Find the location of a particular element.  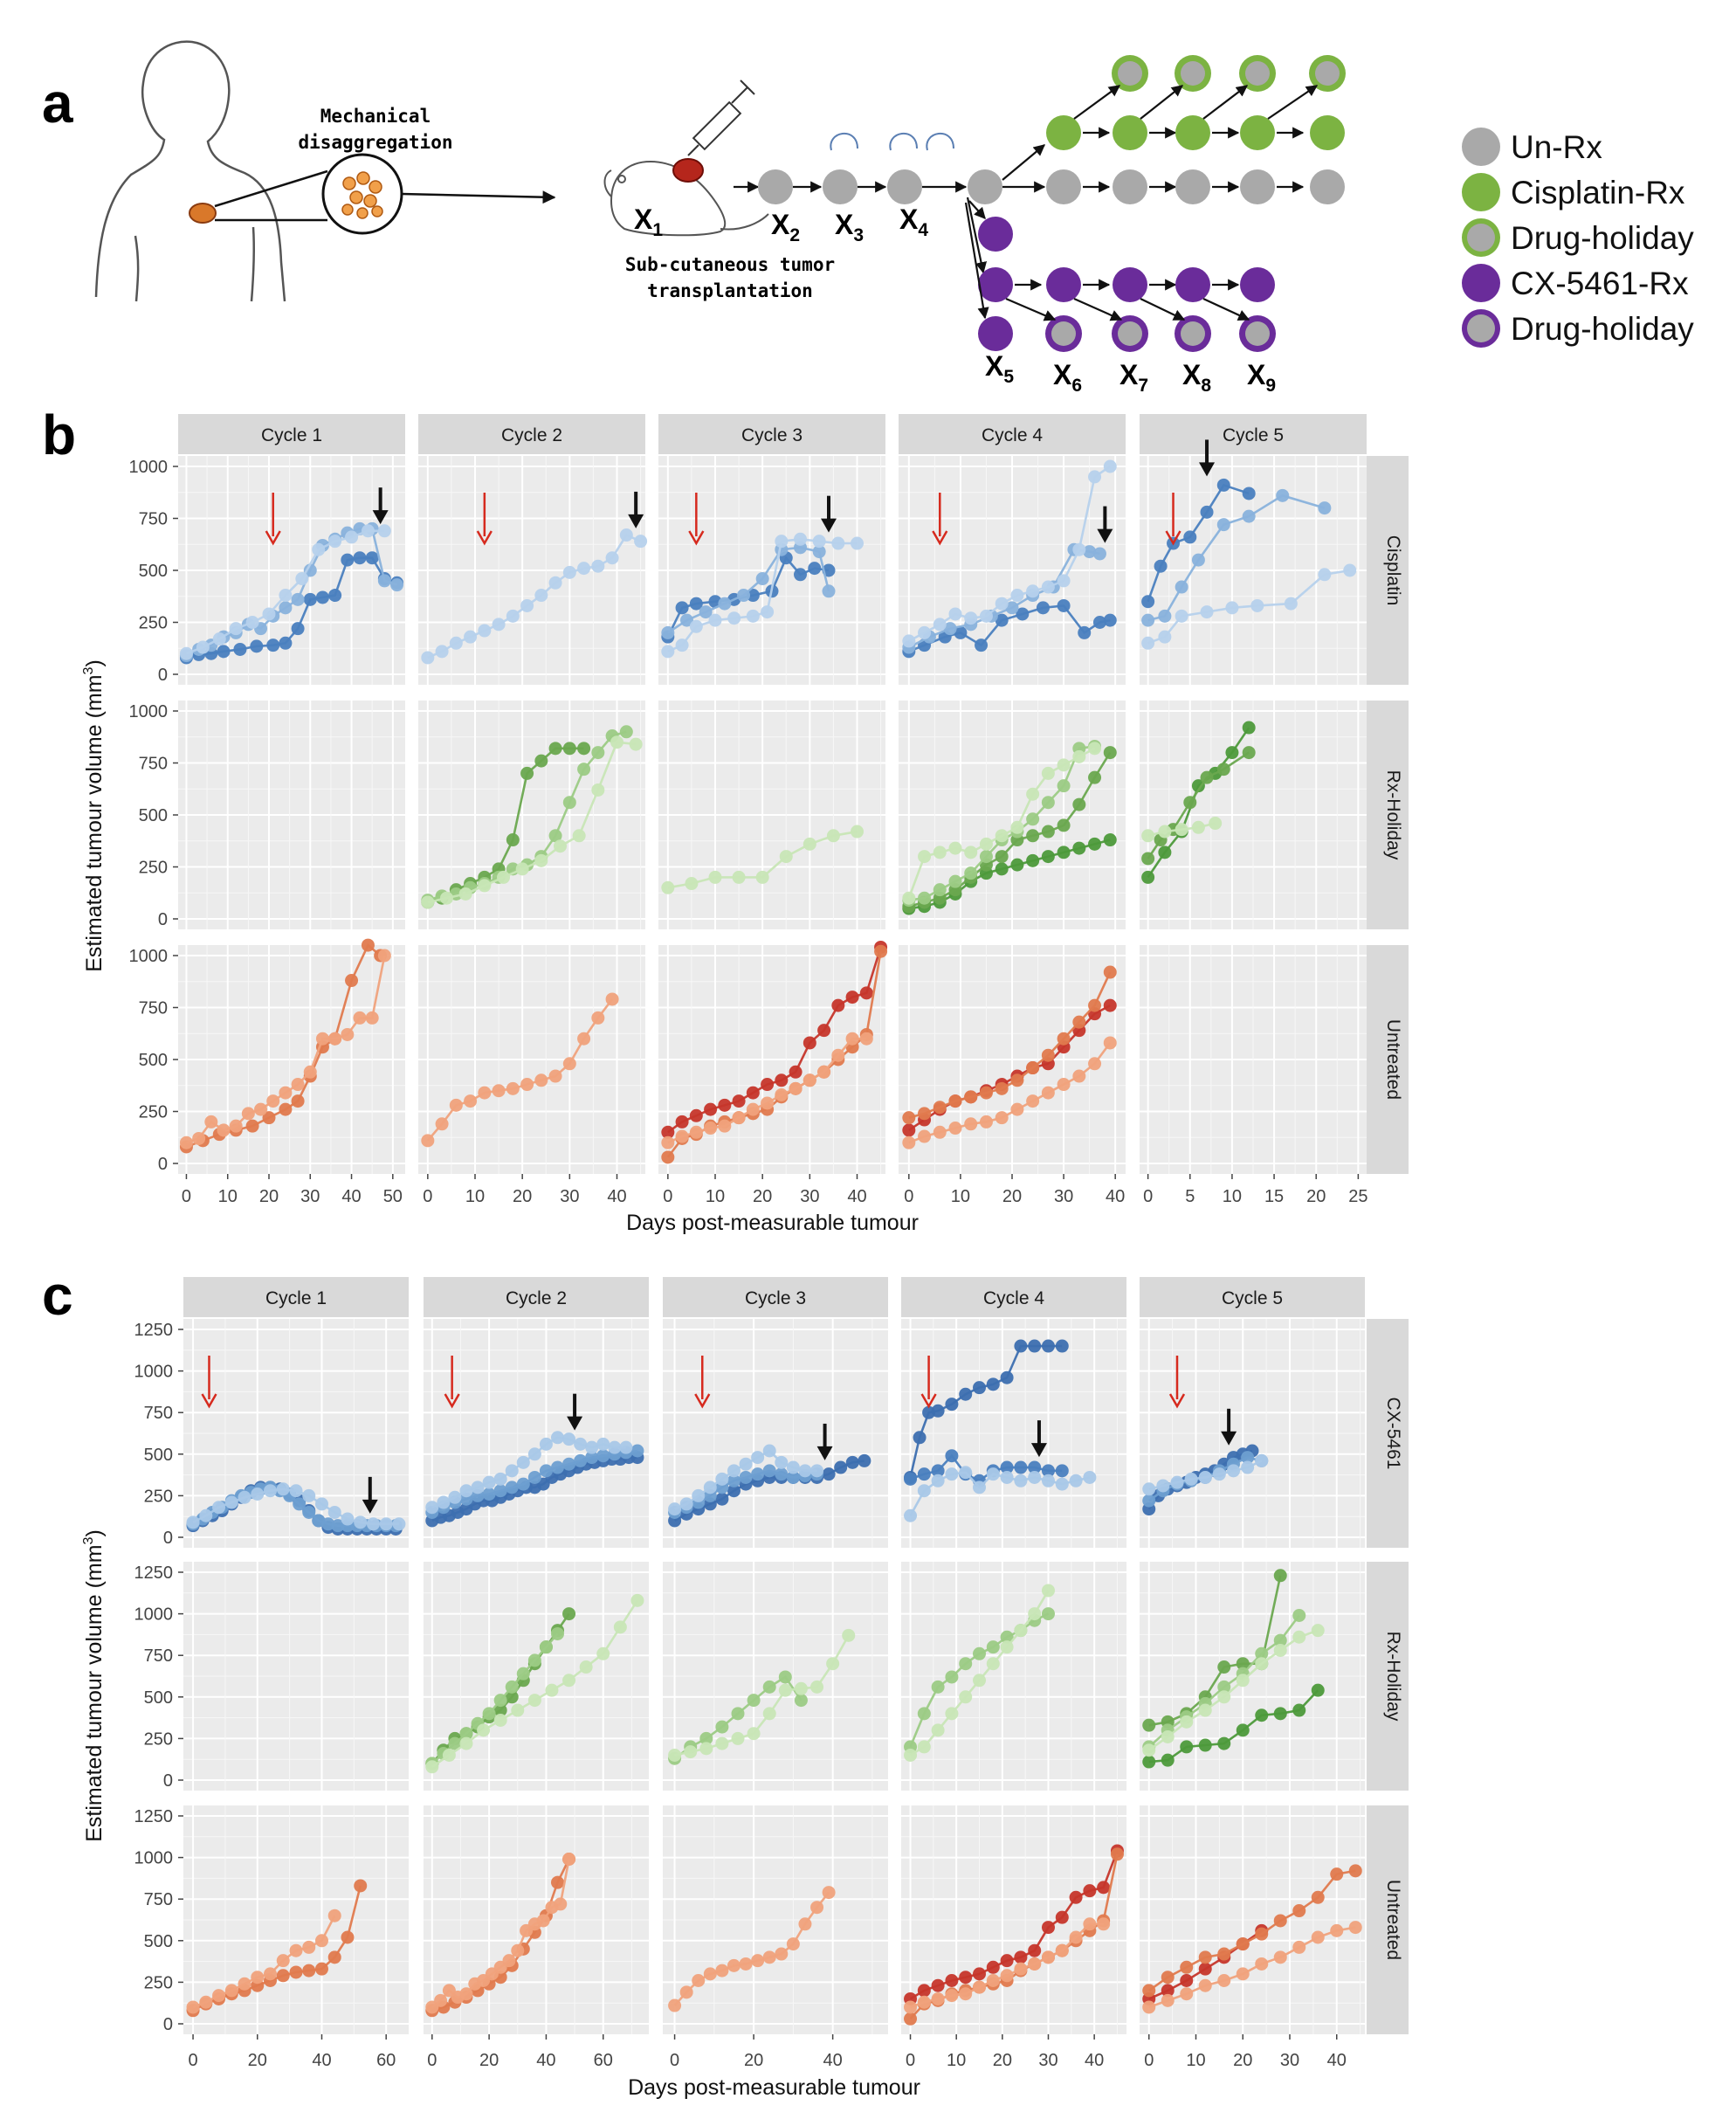

mech-label-2: disaggregation is located at coordinates (375, 142).